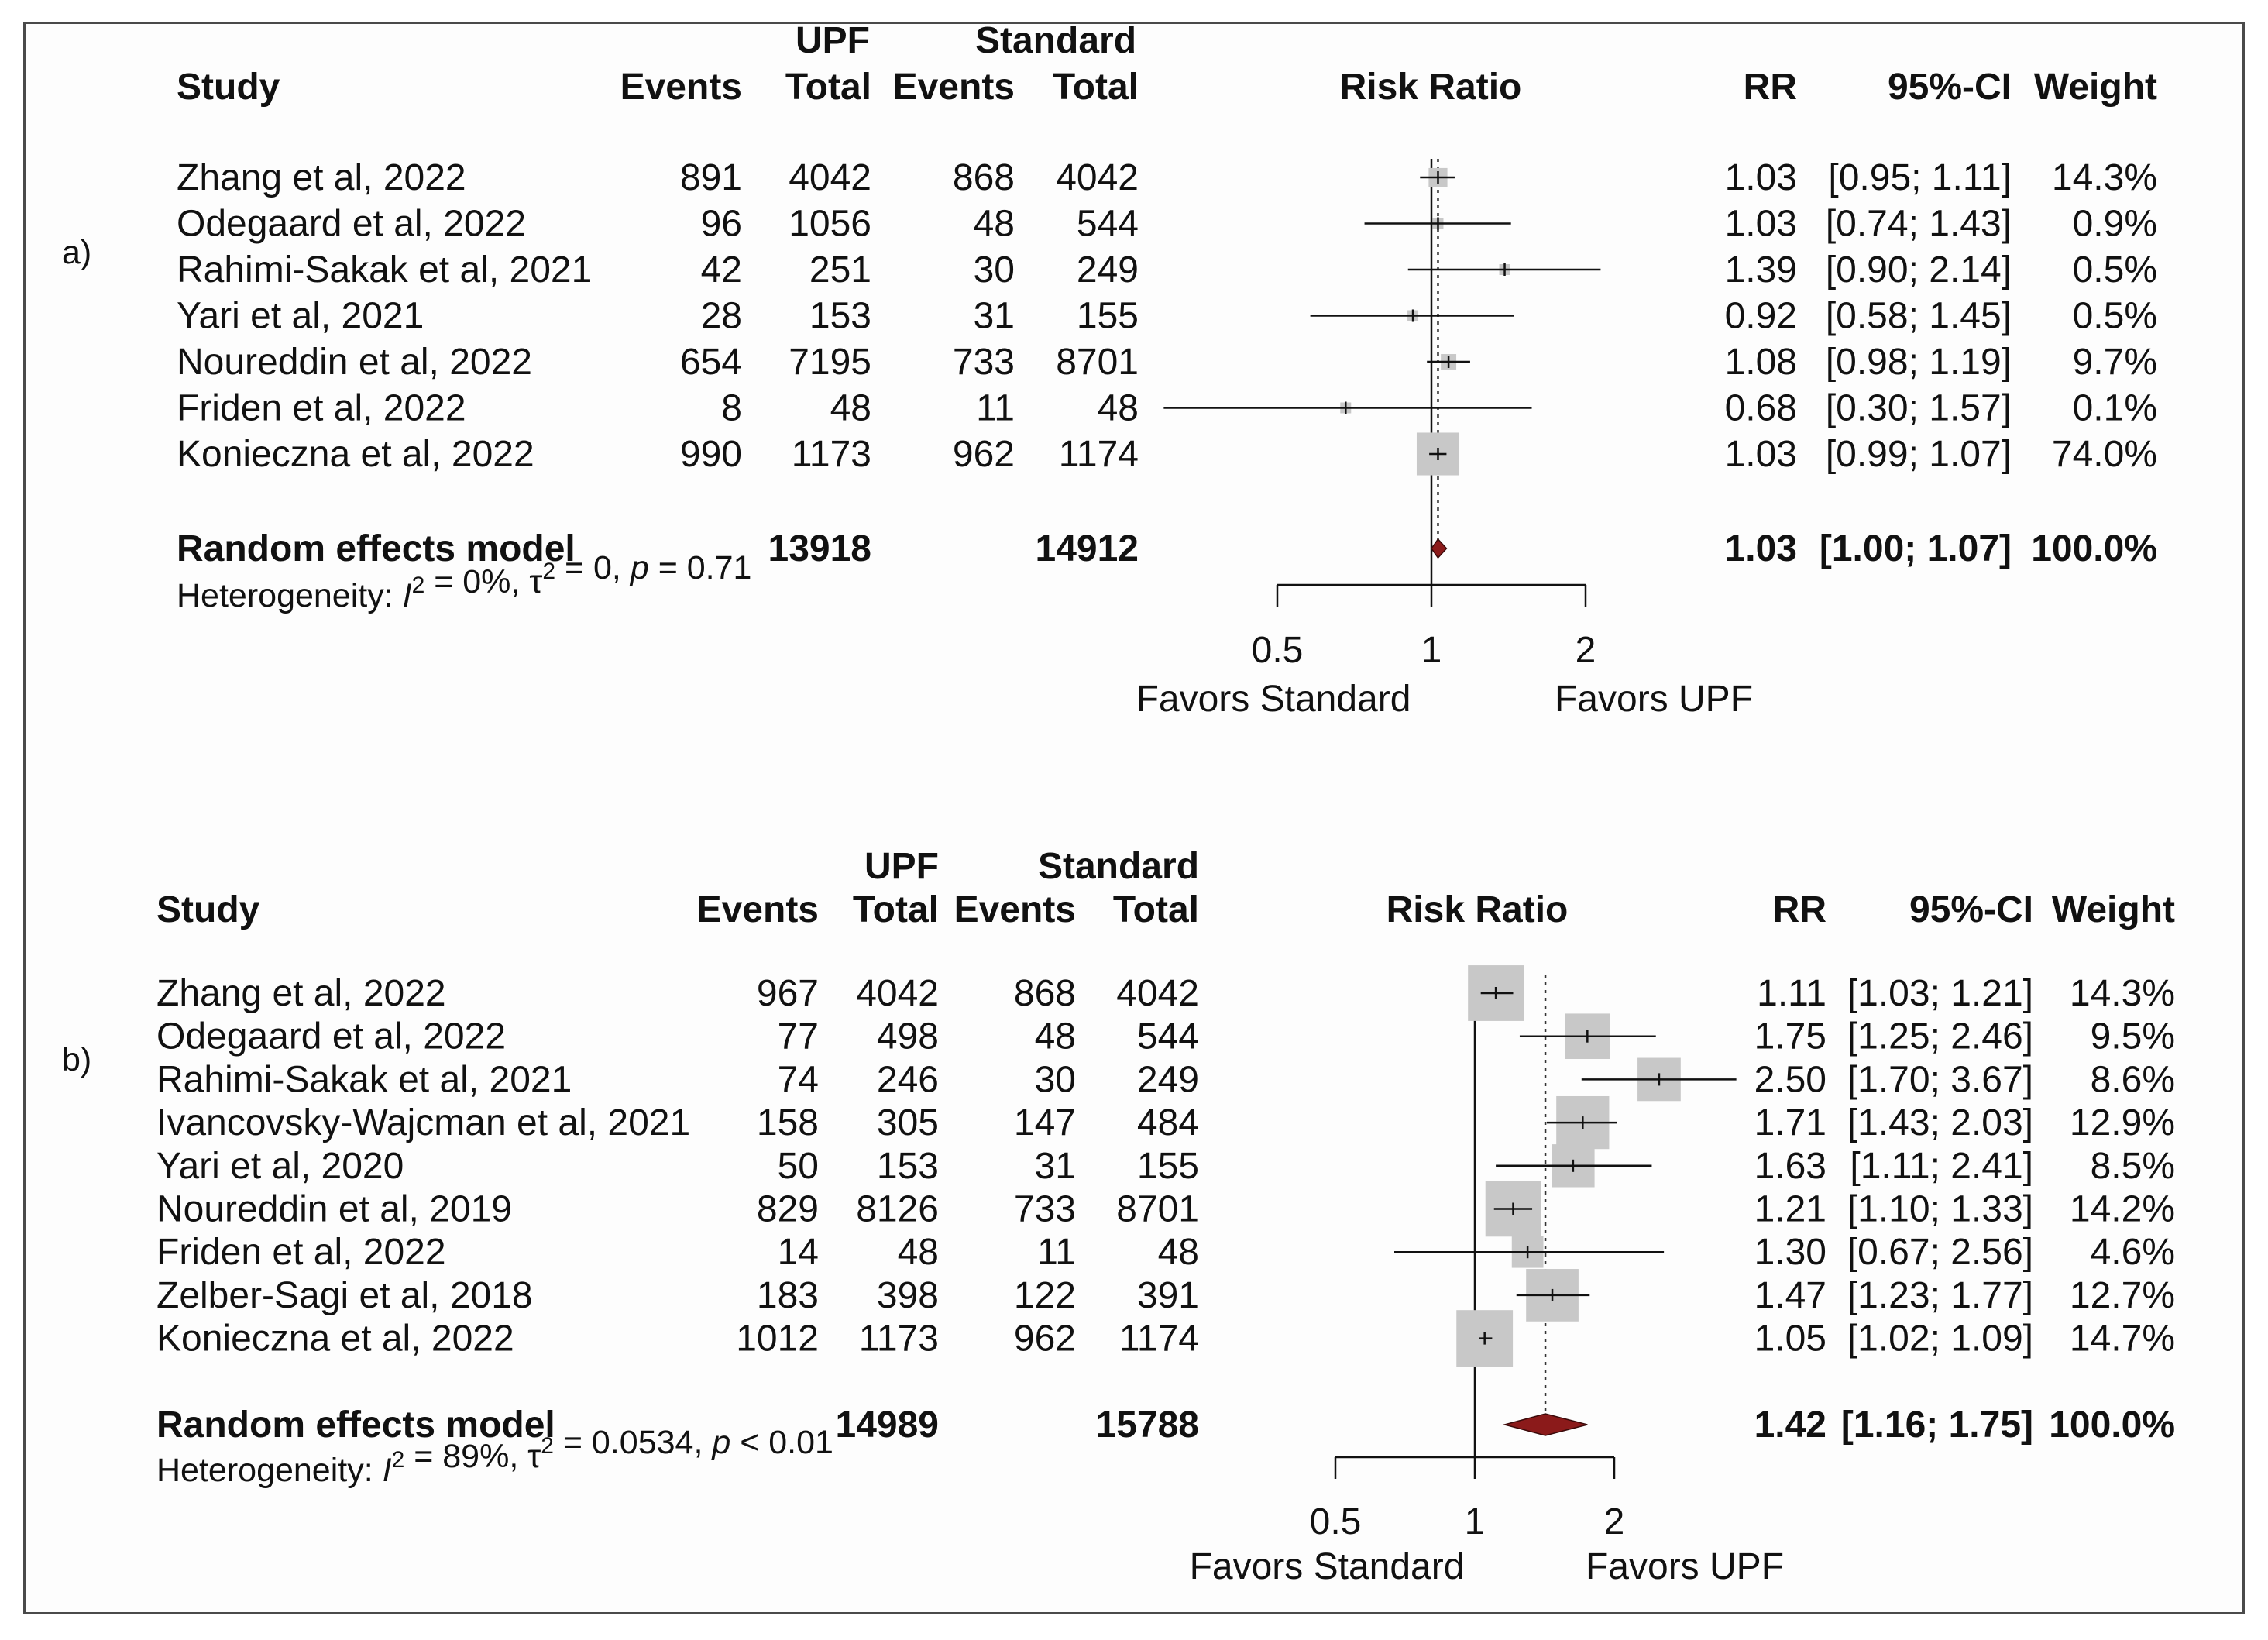  What do you see at coordinates (1478, 909) in the screenshot?
I see `header-risk-ratio: Risk Ratio` at bounding box center [1478, 909].